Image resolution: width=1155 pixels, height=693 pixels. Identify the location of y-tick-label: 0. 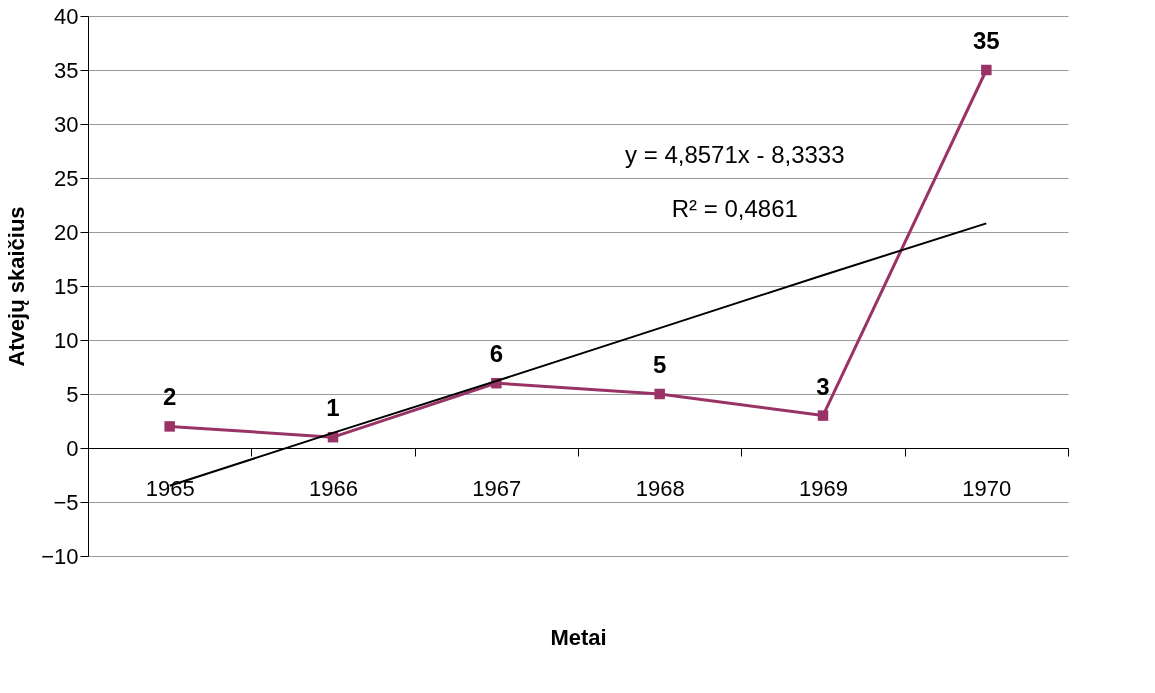
(72, 448).